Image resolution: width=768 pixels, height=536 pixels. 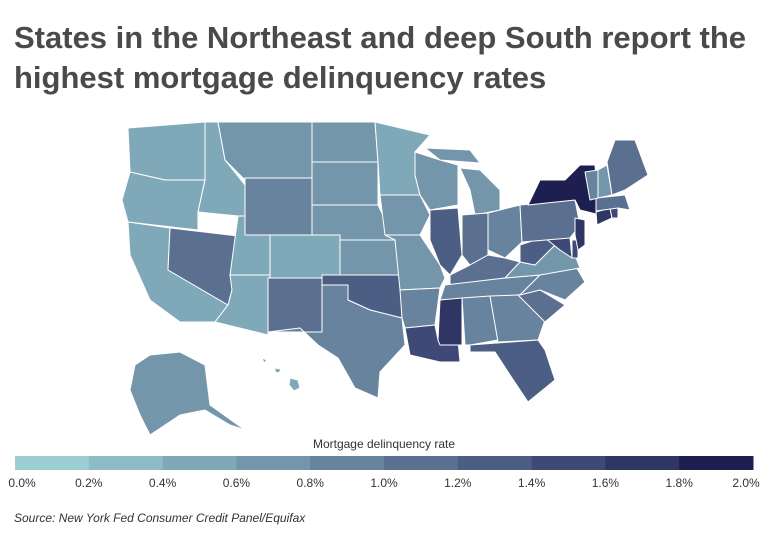 I want to click on legend-tick-label: 2.0%, so click(x=746, y=483).